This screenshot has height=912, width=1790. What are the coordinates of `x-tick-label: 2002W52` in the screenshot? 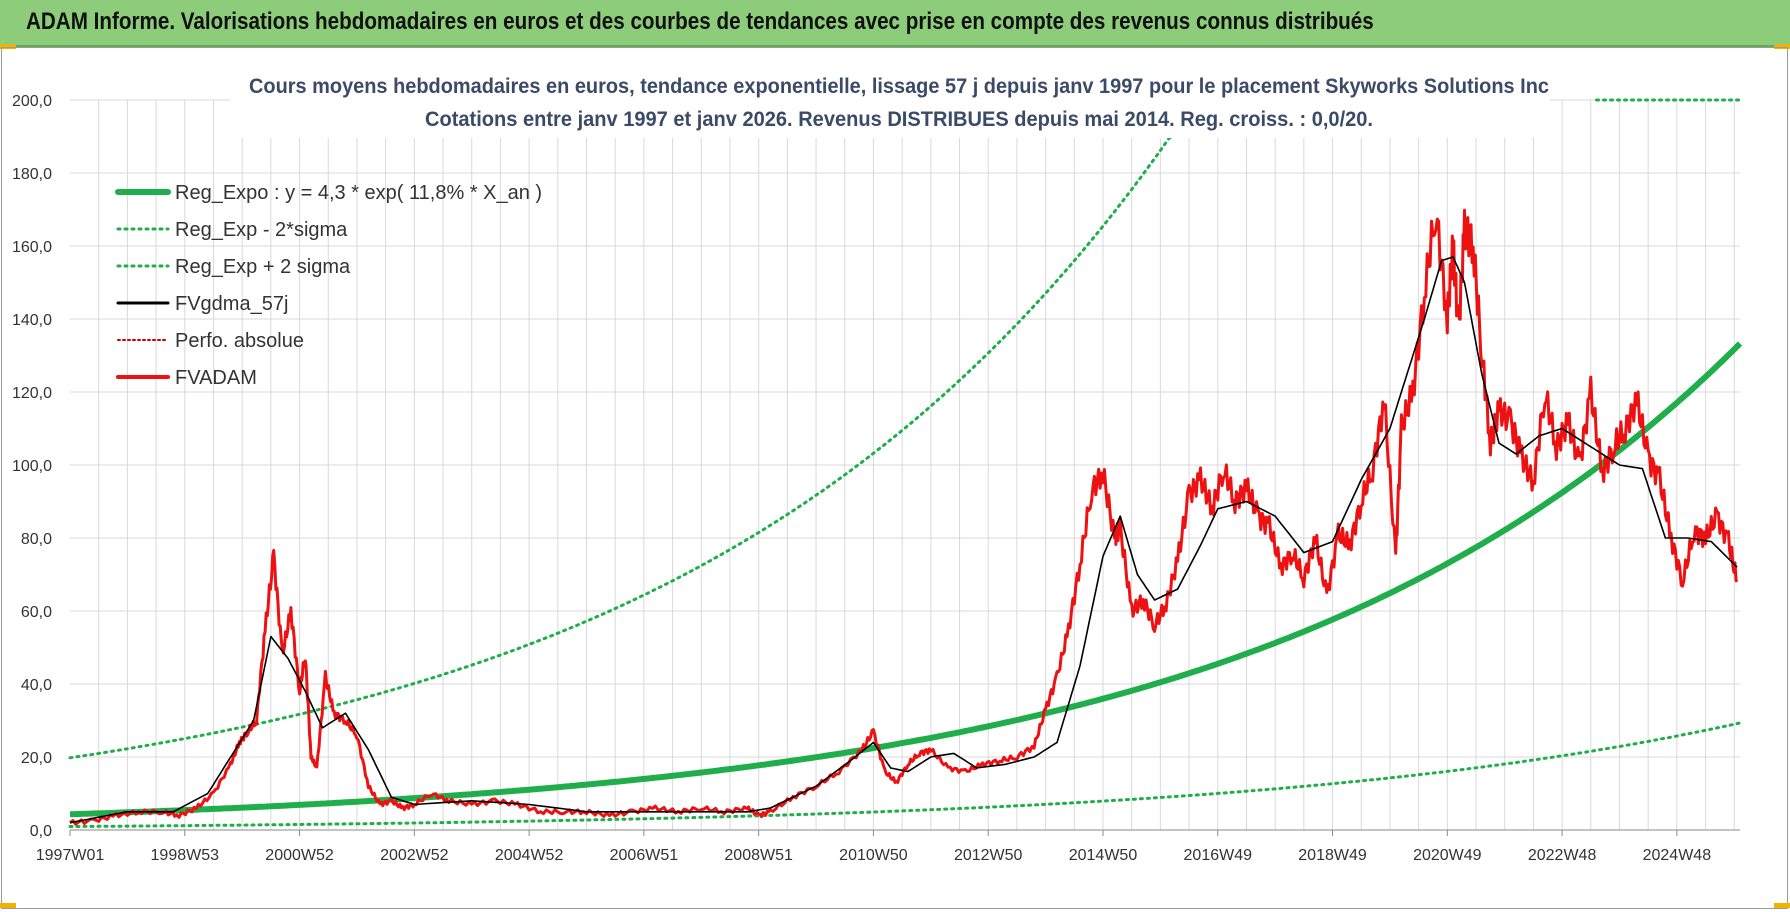 It's located at (414, 855).